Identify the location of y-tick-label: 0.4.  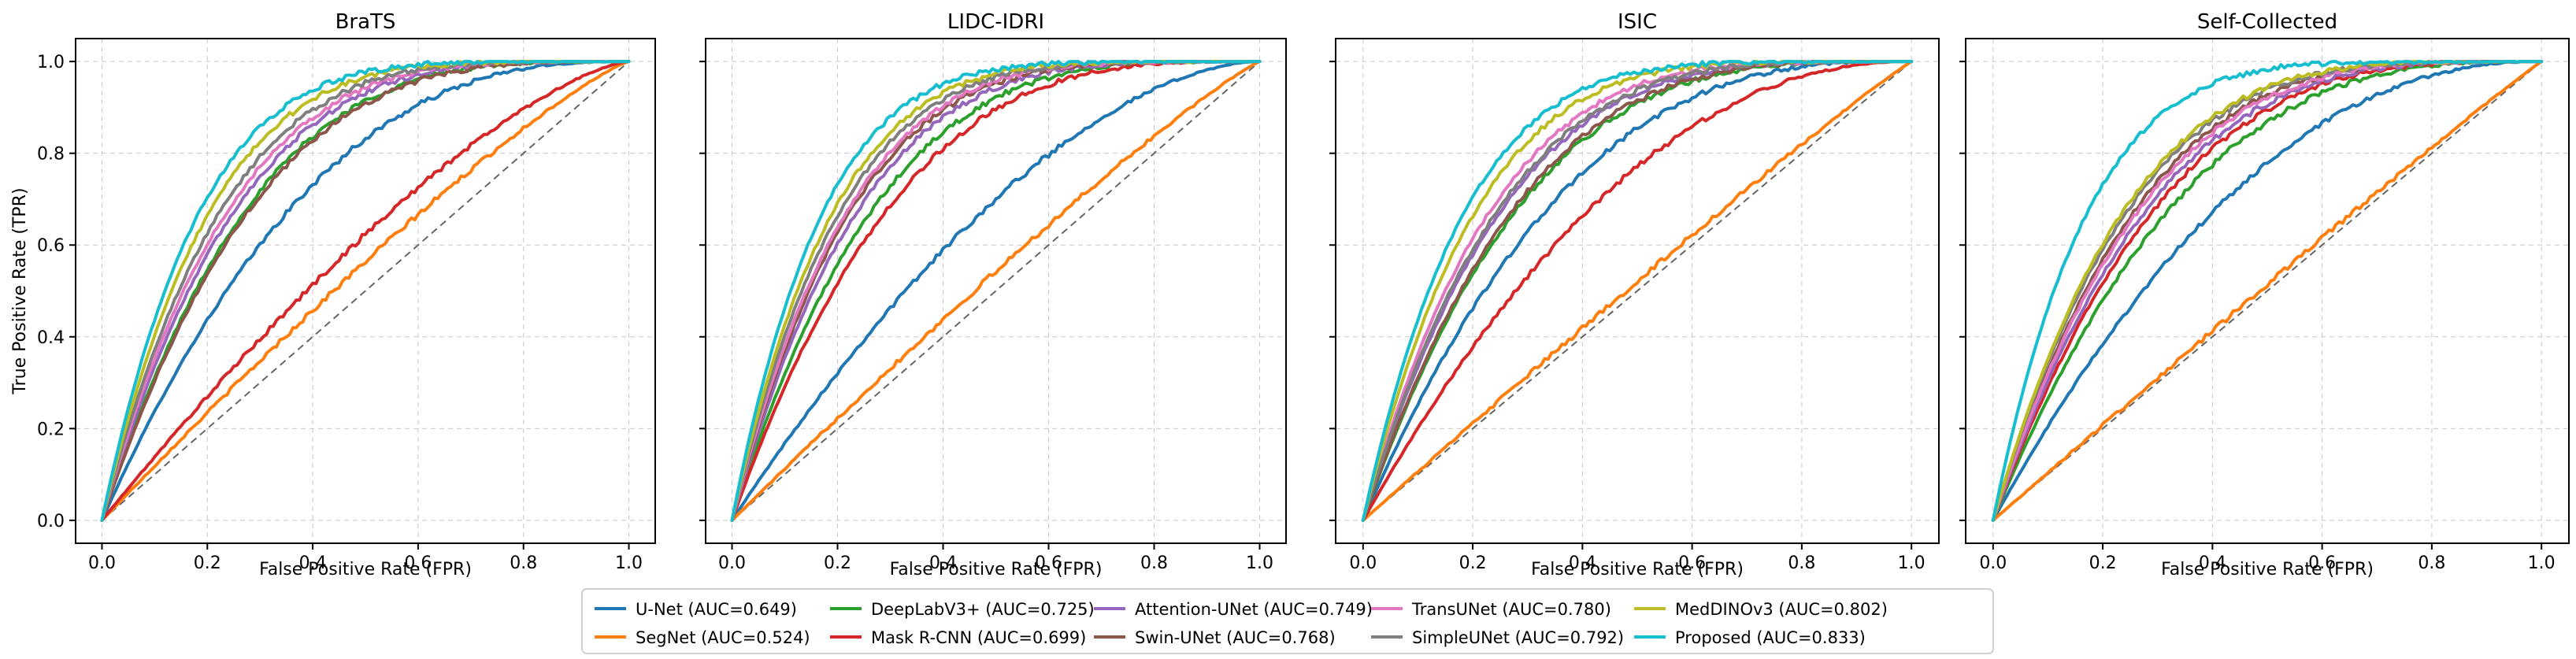
(51, 338).